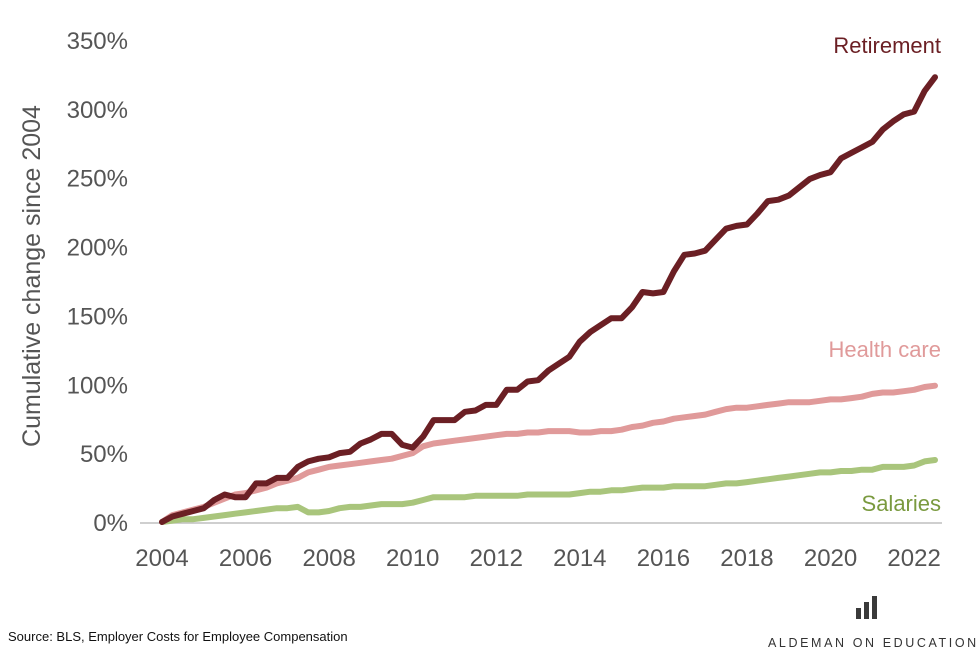 This screenshot has width=977, height=658. What do you see at coordinates (579, 558) in the screenshot?
I see `x-tick-label: 2014` at bounding box center [579, 558].